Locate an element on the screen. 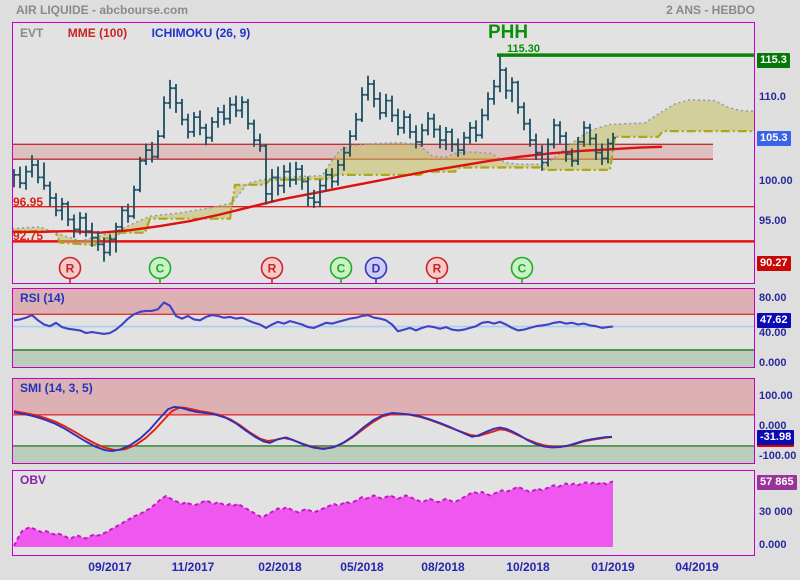 The image size is (800, 580). obv-panel is located at coordinates (383, 513).